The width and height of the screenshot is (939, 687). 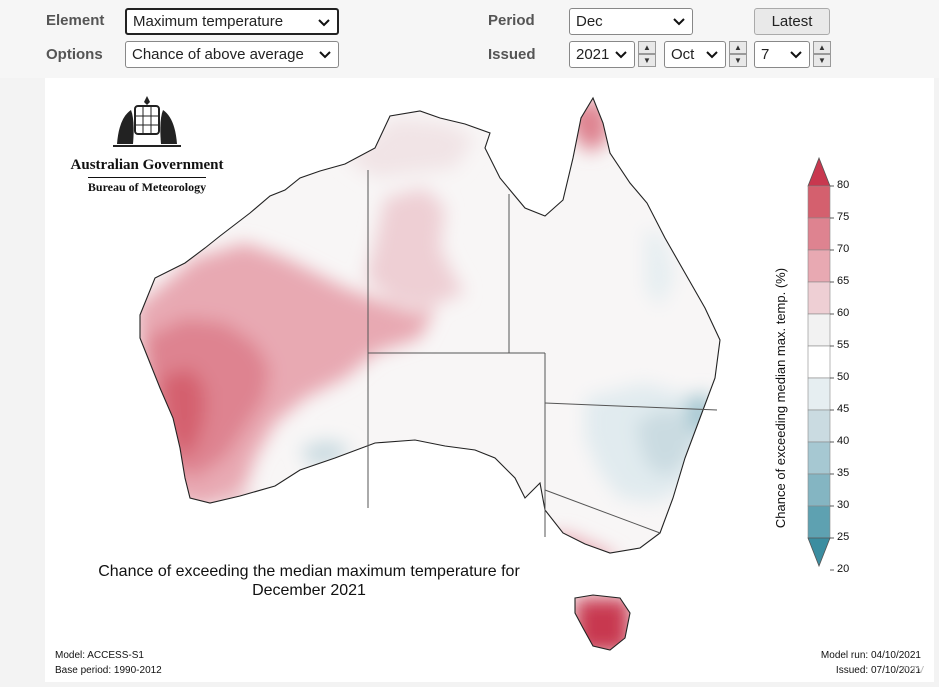 I want to click on colorbar-ticks, so click(x=832, y=378).